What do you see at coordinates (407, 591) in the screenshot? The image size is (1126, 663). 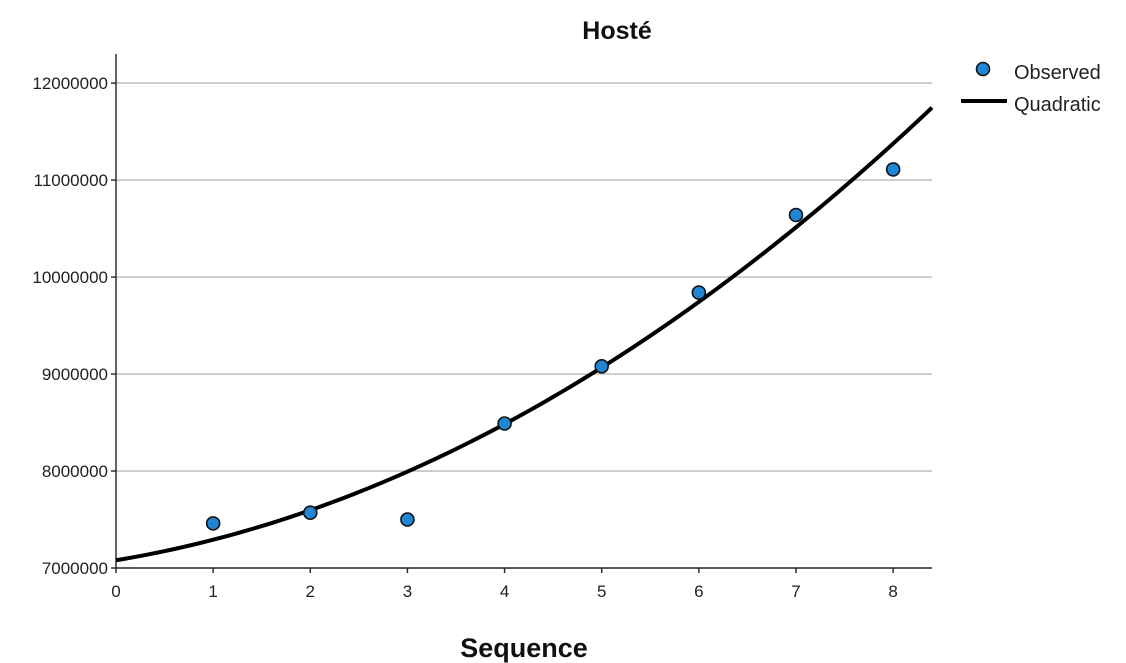 I see `x-tick-label: 3` at bounding box center [407, 591].